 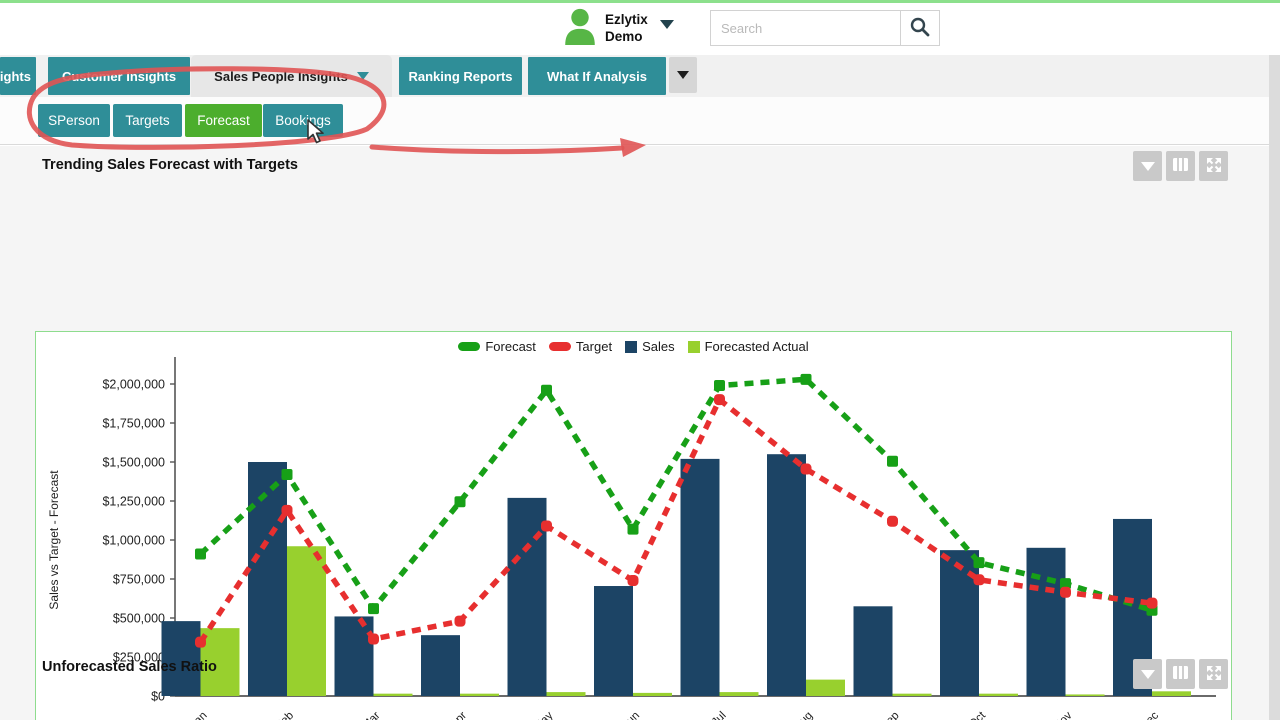 I want to click on legend-label: Target, so click(x=594, y=346).